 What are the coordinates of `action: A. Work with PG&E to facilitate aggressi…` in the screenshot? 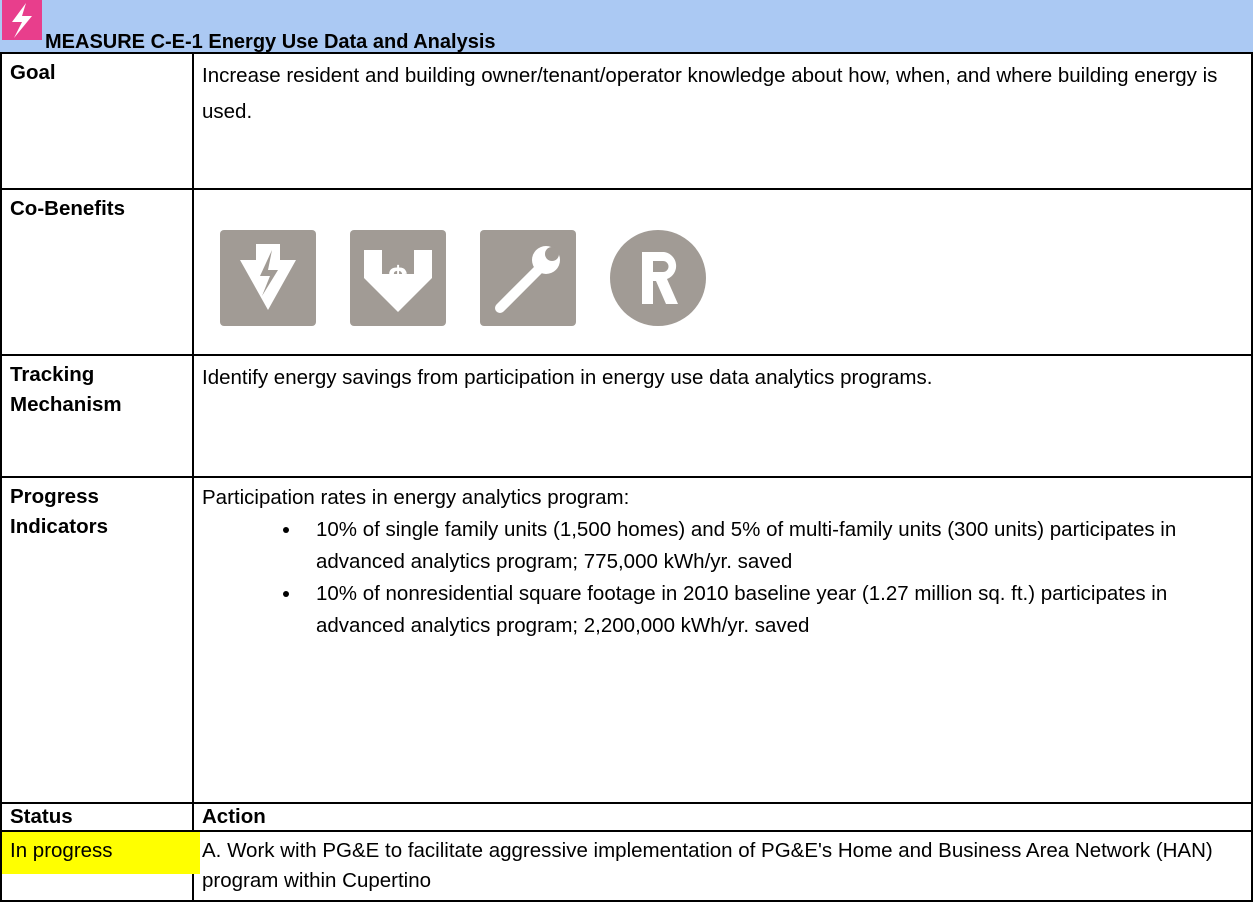 It's located at (722, 866).